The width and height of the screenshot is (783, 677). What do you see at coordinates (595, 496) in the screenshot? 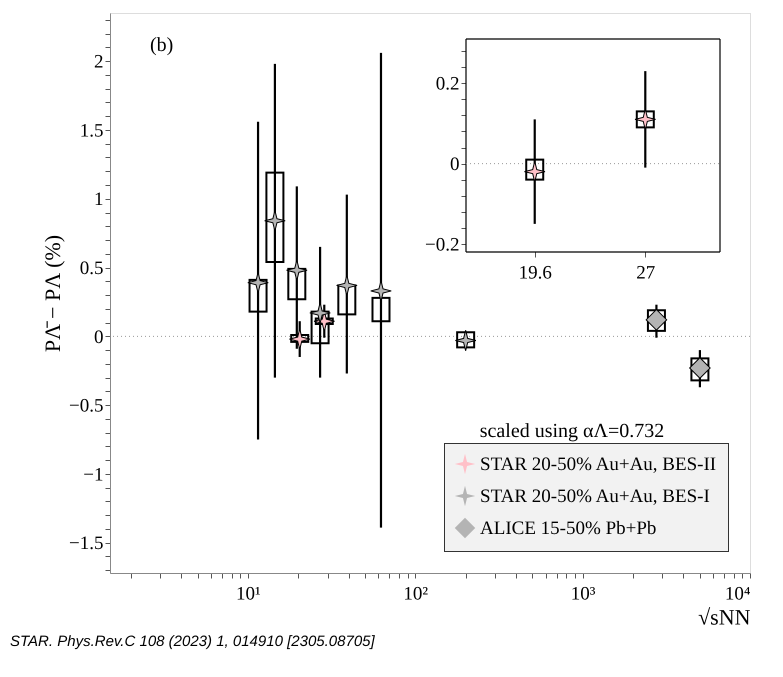
I see `legend-label: STAR 20-50% Au+Au, BES-I` at bounding box center [595, 496].